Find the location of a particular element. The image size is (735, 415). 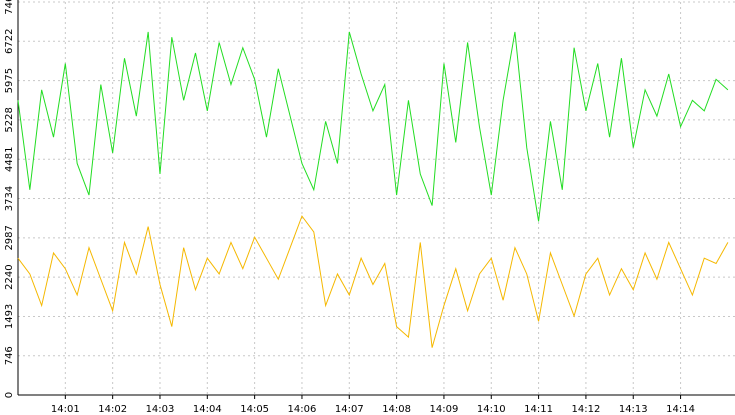

y-tick-label: 6722 is located at coordinates (9, 41).